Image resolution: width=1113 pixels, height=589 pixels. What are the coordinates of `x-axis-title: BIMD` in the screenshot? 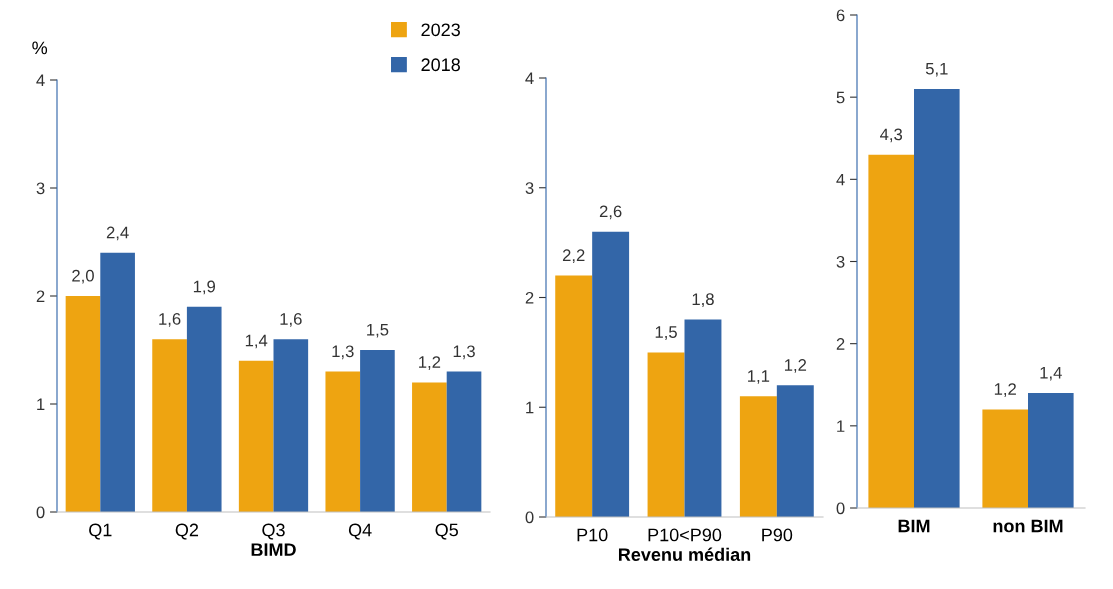 It's located at (273, 549).